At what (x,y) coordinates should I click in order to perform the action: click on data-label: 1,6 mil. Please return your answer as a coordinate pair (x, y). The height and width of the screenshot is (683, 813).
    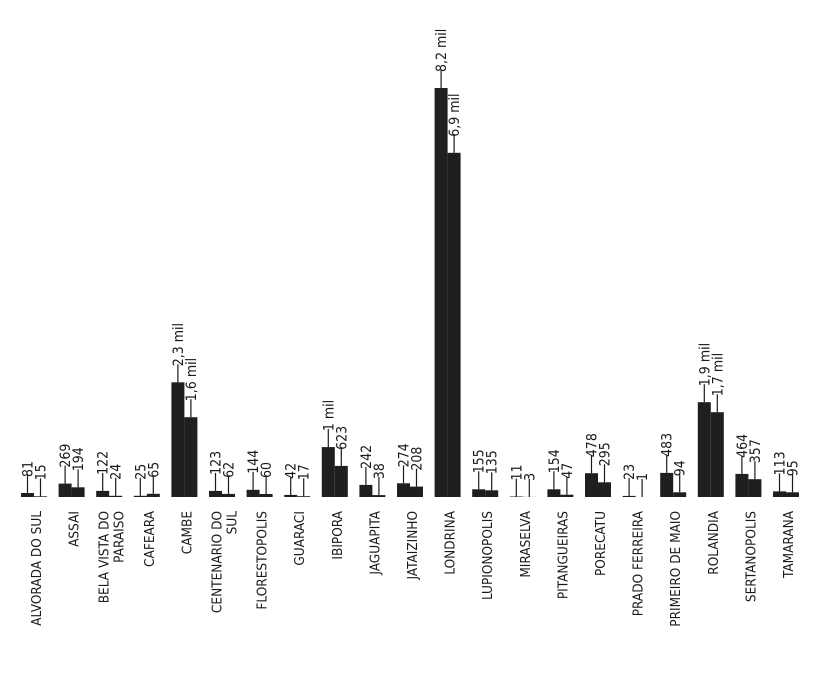
    Looking at the image, I should click on (192, 379).